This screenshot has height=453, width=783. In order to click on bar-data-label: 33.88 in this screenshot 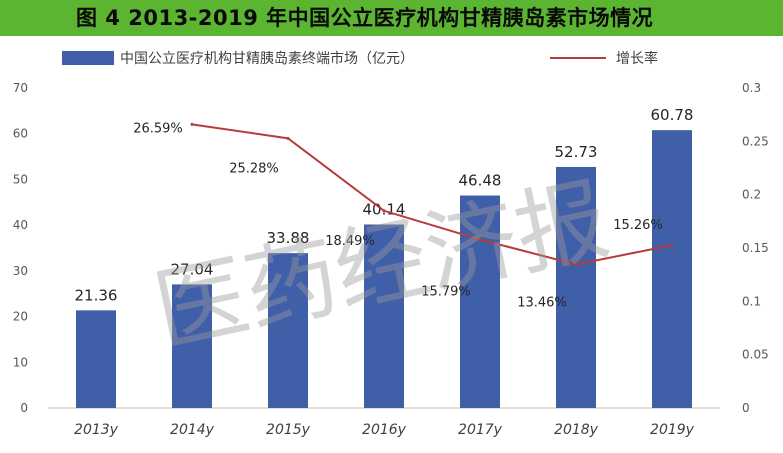, I will do `click(288, 238)`.